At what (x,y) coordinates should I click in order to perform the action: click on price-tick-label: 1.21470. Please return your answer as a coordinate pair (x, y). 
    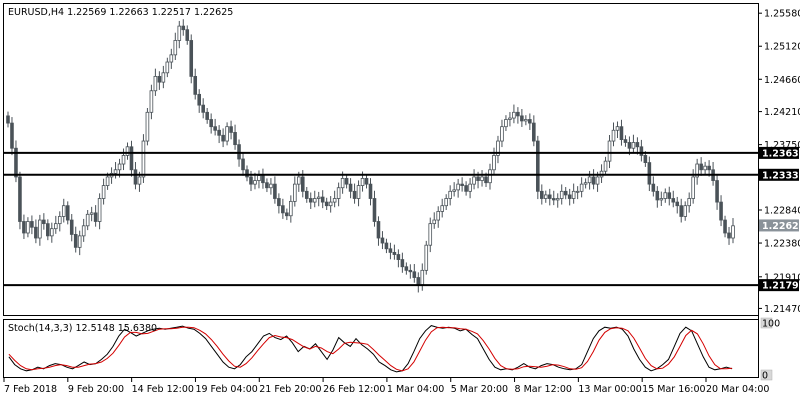
    Looking at the image, I should click on (782, 309).